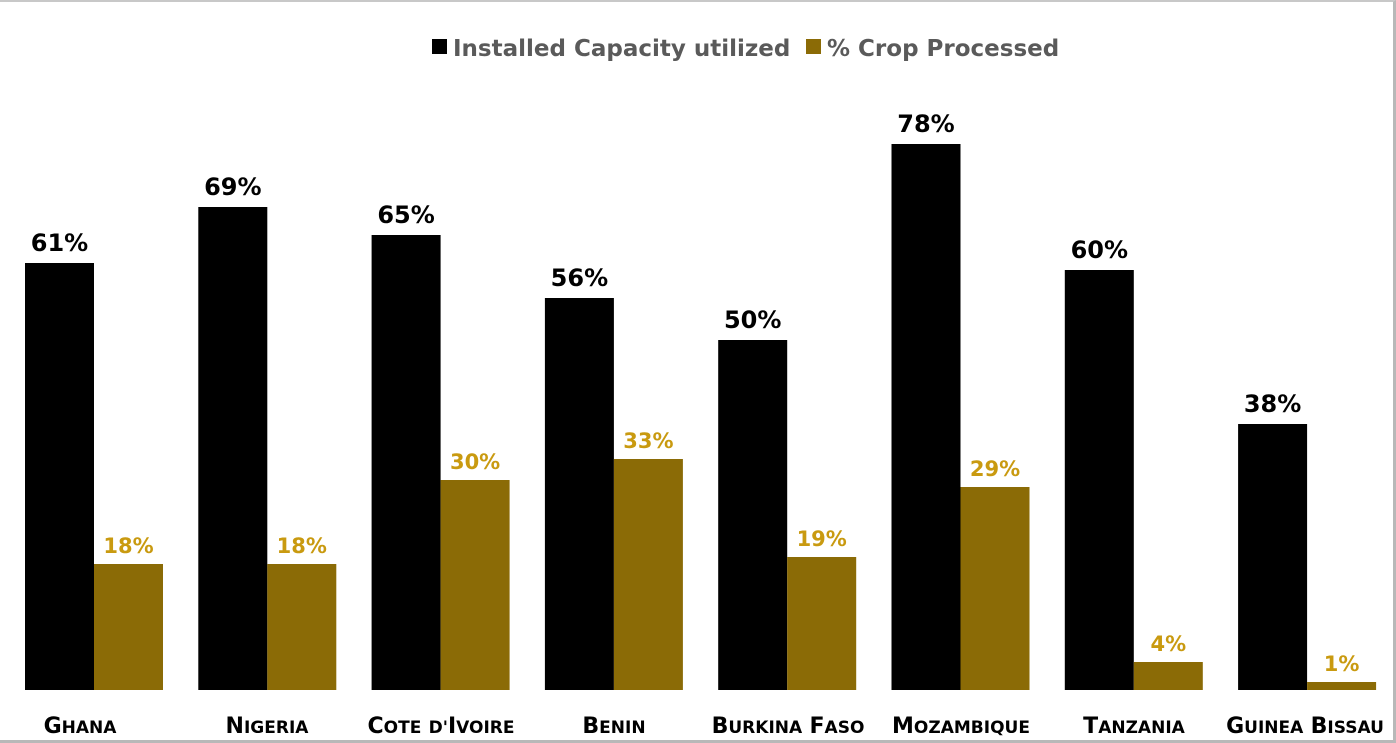 The image size is (1396, 743). What do you see at coordinates (1342, 686) in the screenshot?
I see `bar-crop-processed-guinea-bissau` at bounding box center [1342, 686].